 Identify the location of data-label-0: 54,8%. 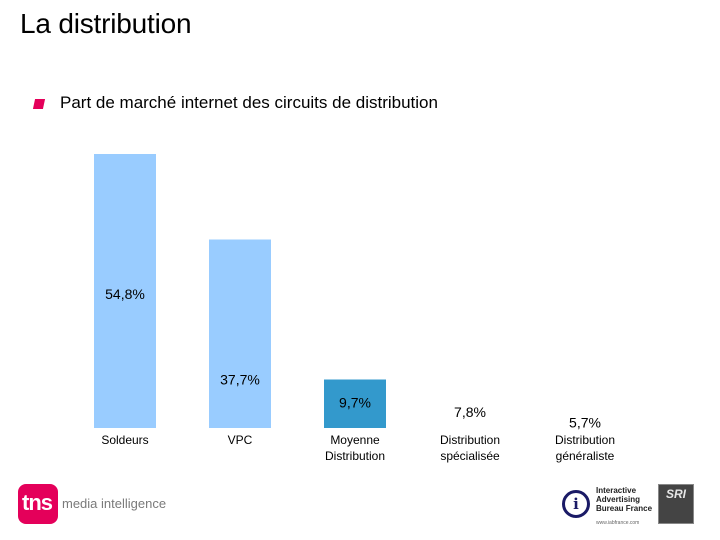
(125, 294).